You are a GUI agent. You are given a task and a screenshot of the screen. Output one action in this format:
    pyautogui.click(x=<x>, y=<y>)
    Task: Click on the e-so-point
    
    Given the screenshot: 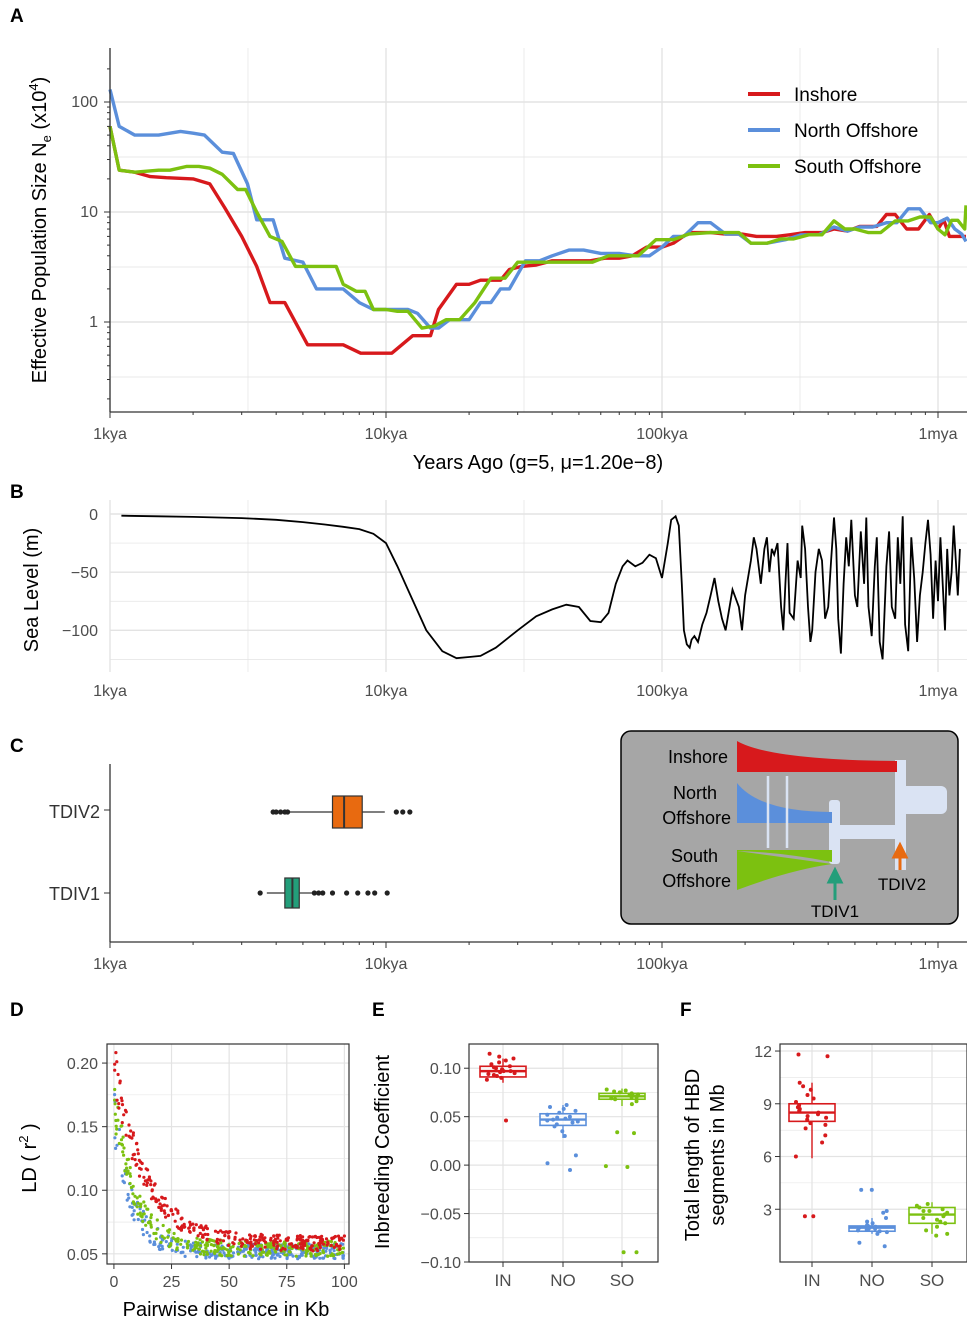 What is the action you would take?
    pyautogui.click(x=636, y=1097)
    